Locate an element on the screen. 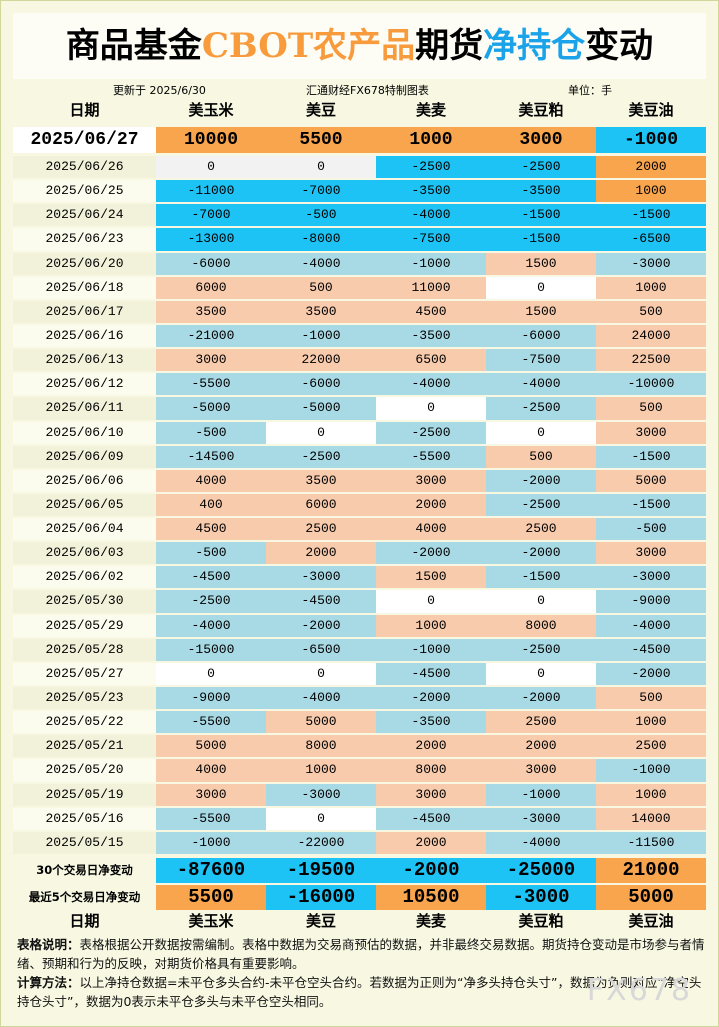 Image resolution: width=719 pixels, height=1027 pixels. value-cell: 11000 is located at coordinates (431, 288).